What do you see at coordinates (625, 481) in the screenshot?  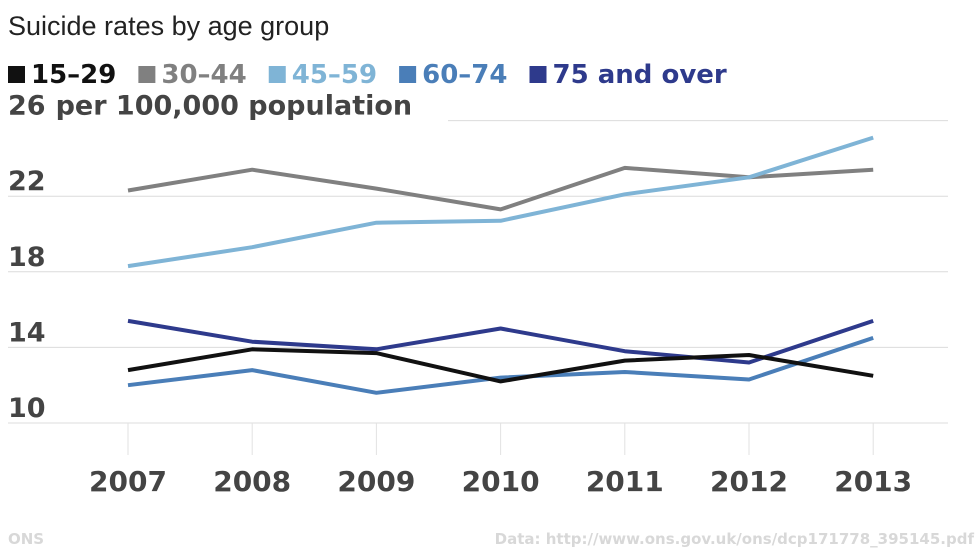 I see `x-tick-label-2011: 2011` at bounding box center [625, 481].